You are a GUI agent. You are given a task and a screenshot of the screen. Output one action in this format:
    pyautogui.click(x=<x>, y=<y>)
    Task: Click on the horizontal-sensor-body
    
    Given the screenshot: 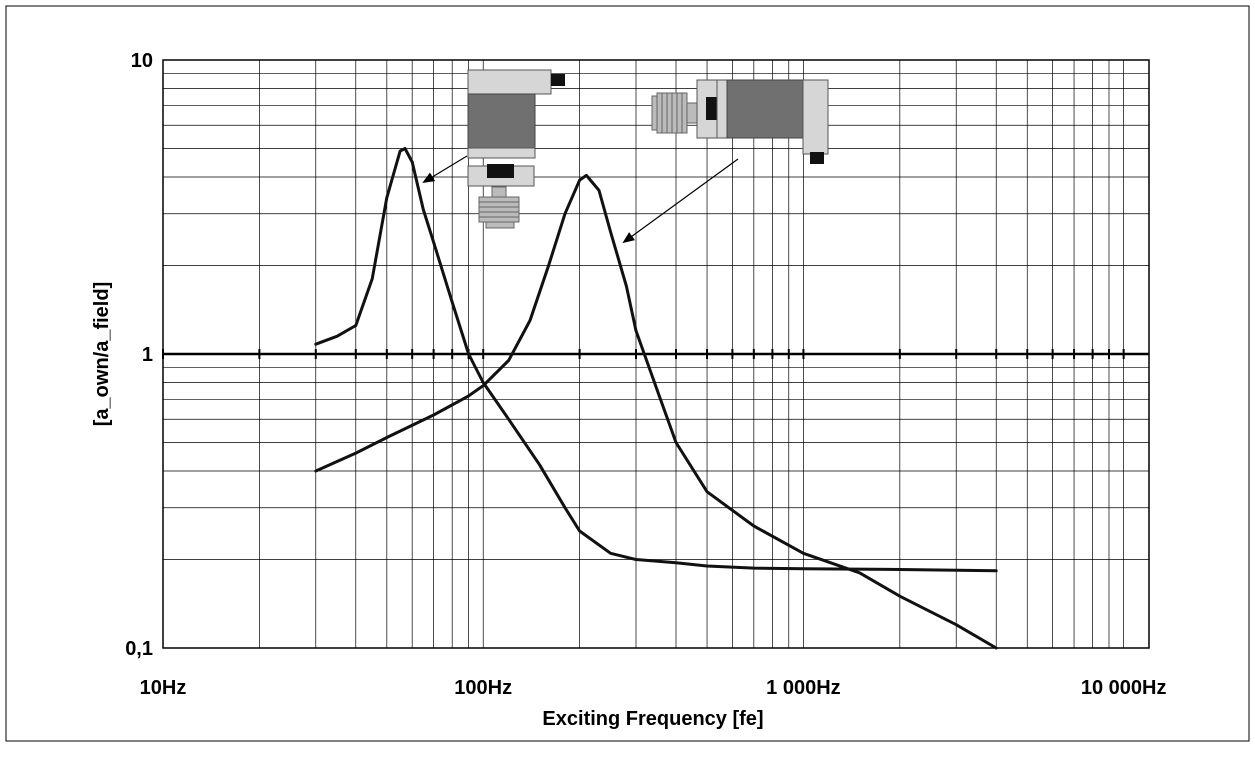 What is the action you would take?
    pyautogui.click(x=765, y=109)
    